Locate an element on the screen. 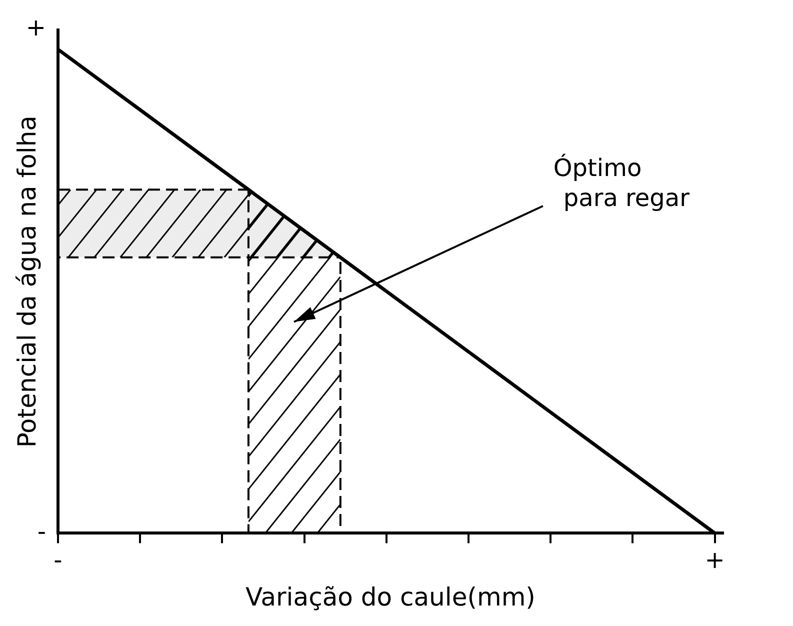  annotation: Óptimo para regar is located at coordinates (621, 182).